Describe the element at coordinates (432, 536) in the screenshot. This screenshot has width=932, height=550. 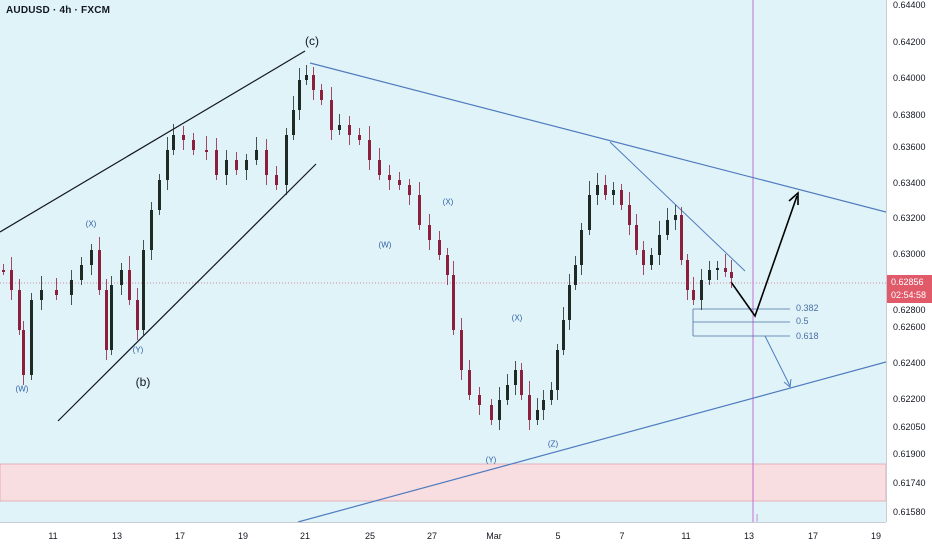
I see `x-tick: 27` at that location.